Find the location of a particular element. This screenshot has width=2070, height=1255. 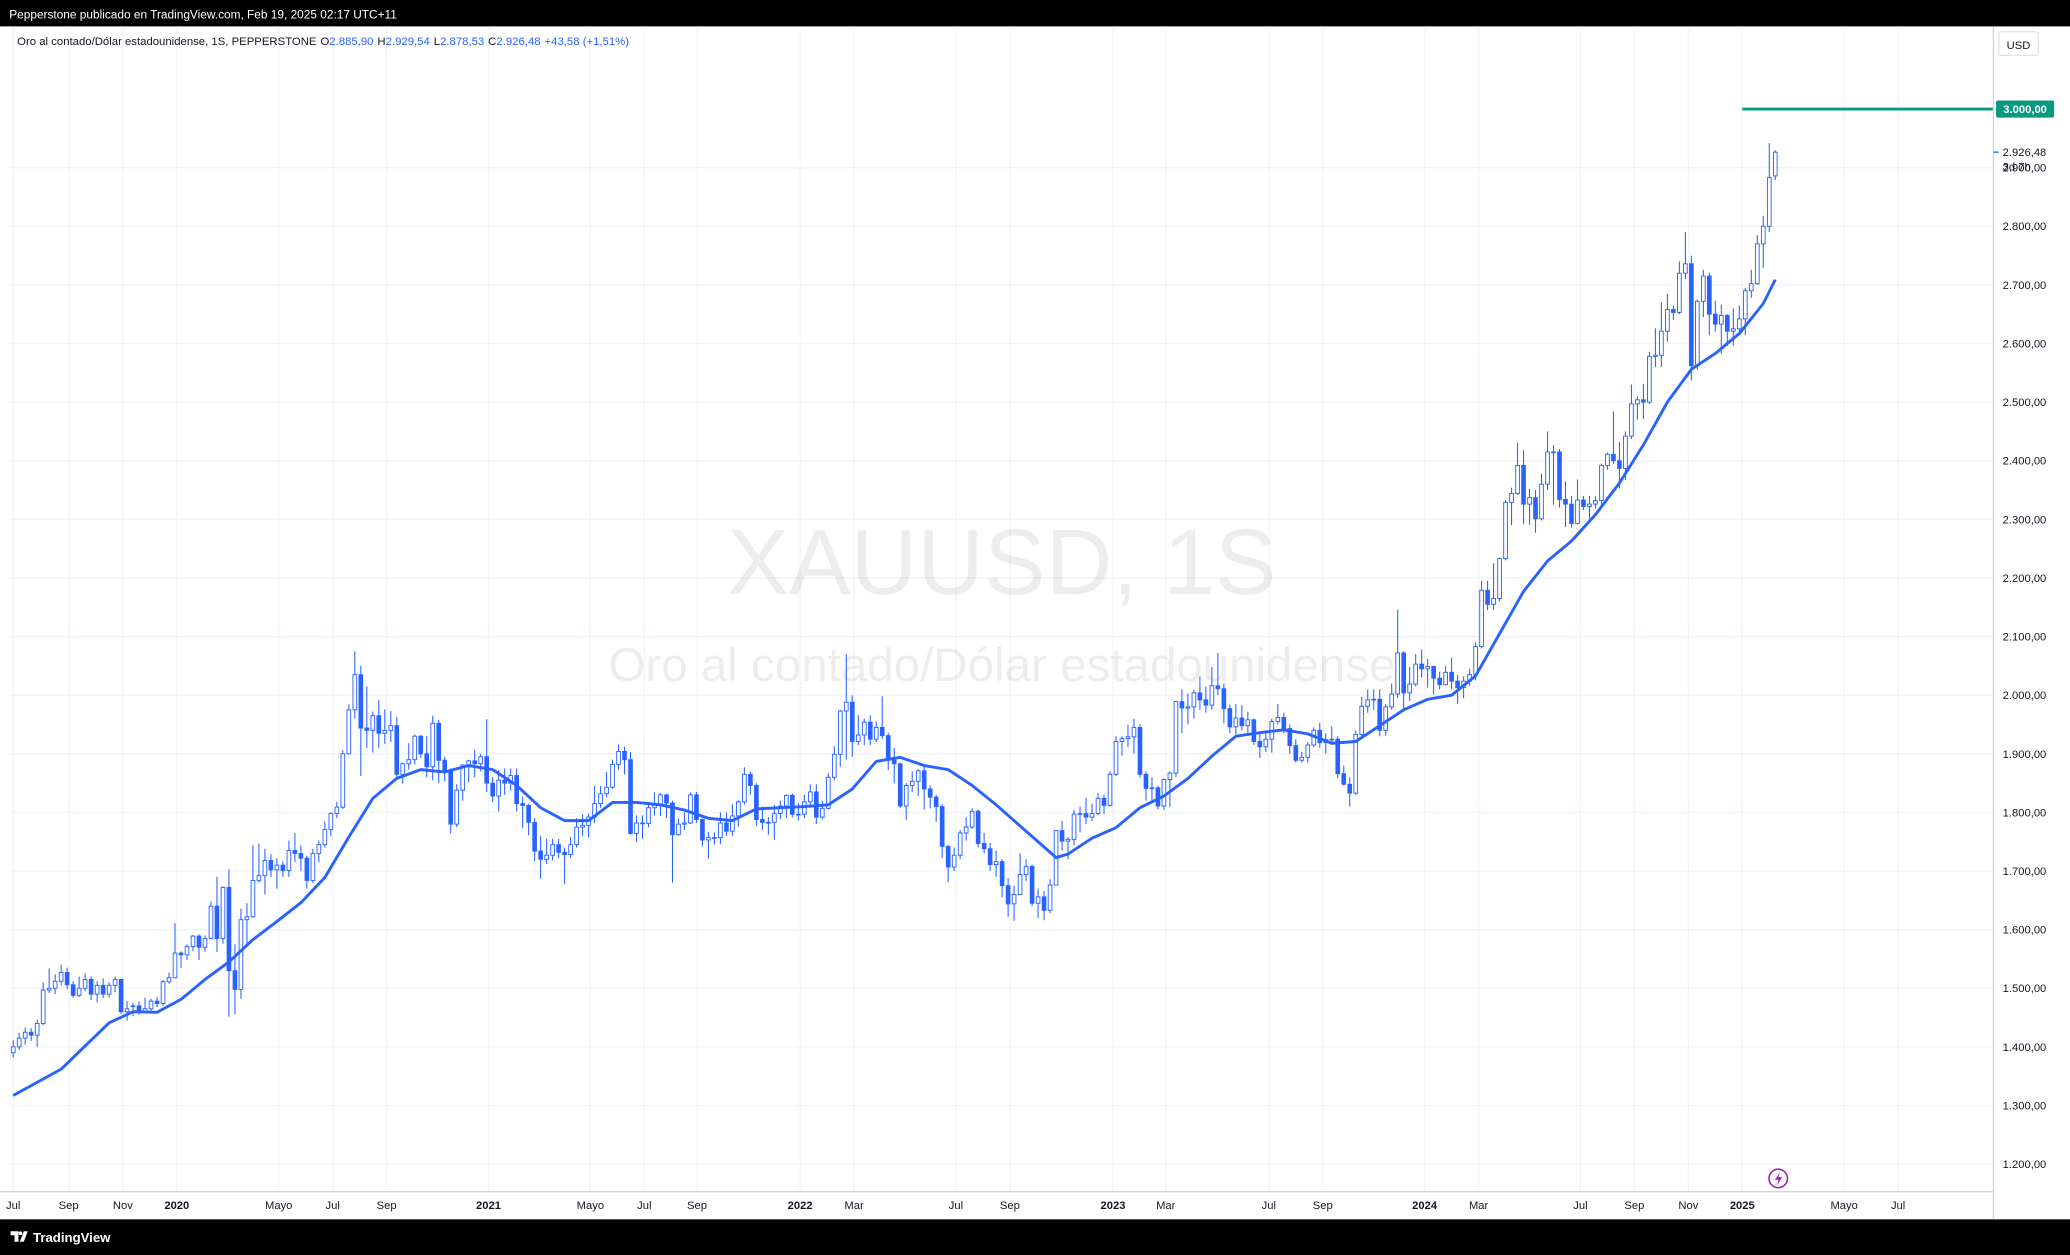

y-tick-label: 1.300,00 is located at coordinates (2025, 1106).